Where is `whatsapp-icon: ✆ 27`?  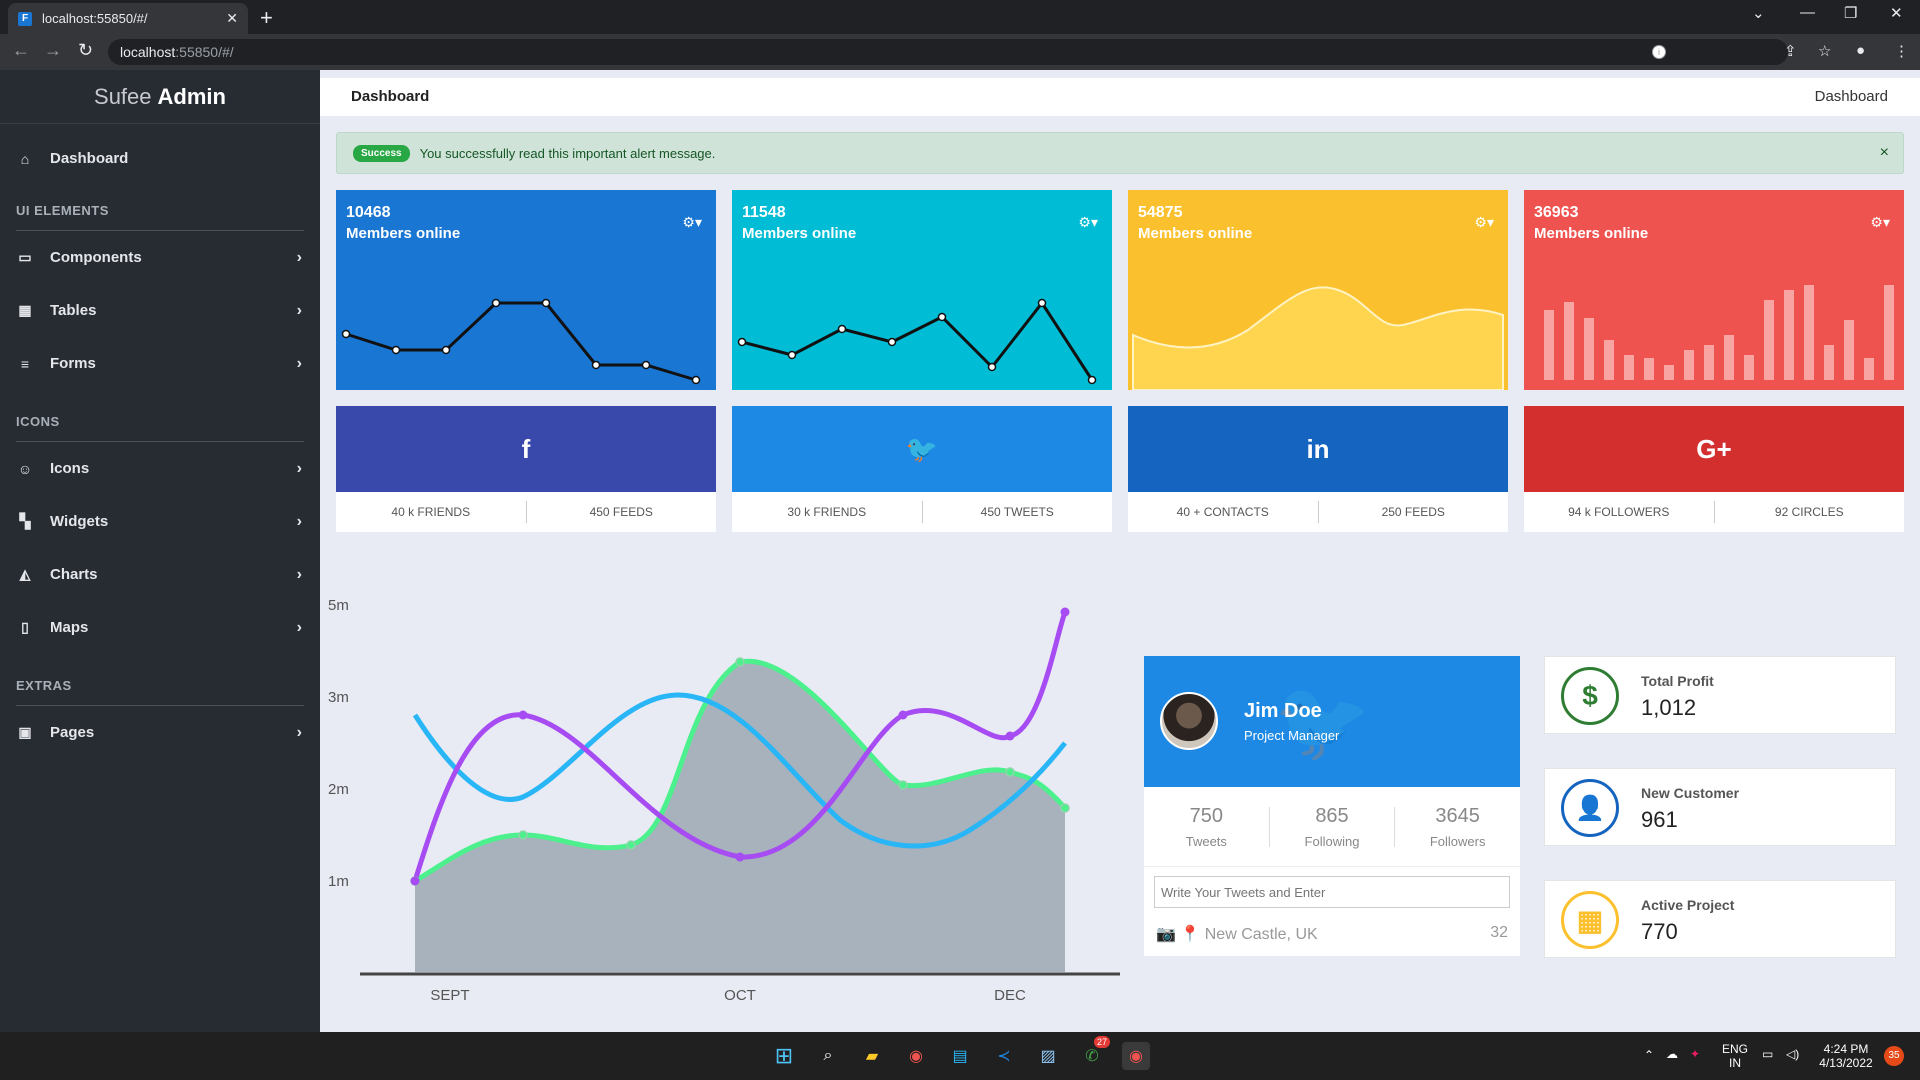
whatsapp-icon: ✆ 27 is located at coordinates (1094, 1053).